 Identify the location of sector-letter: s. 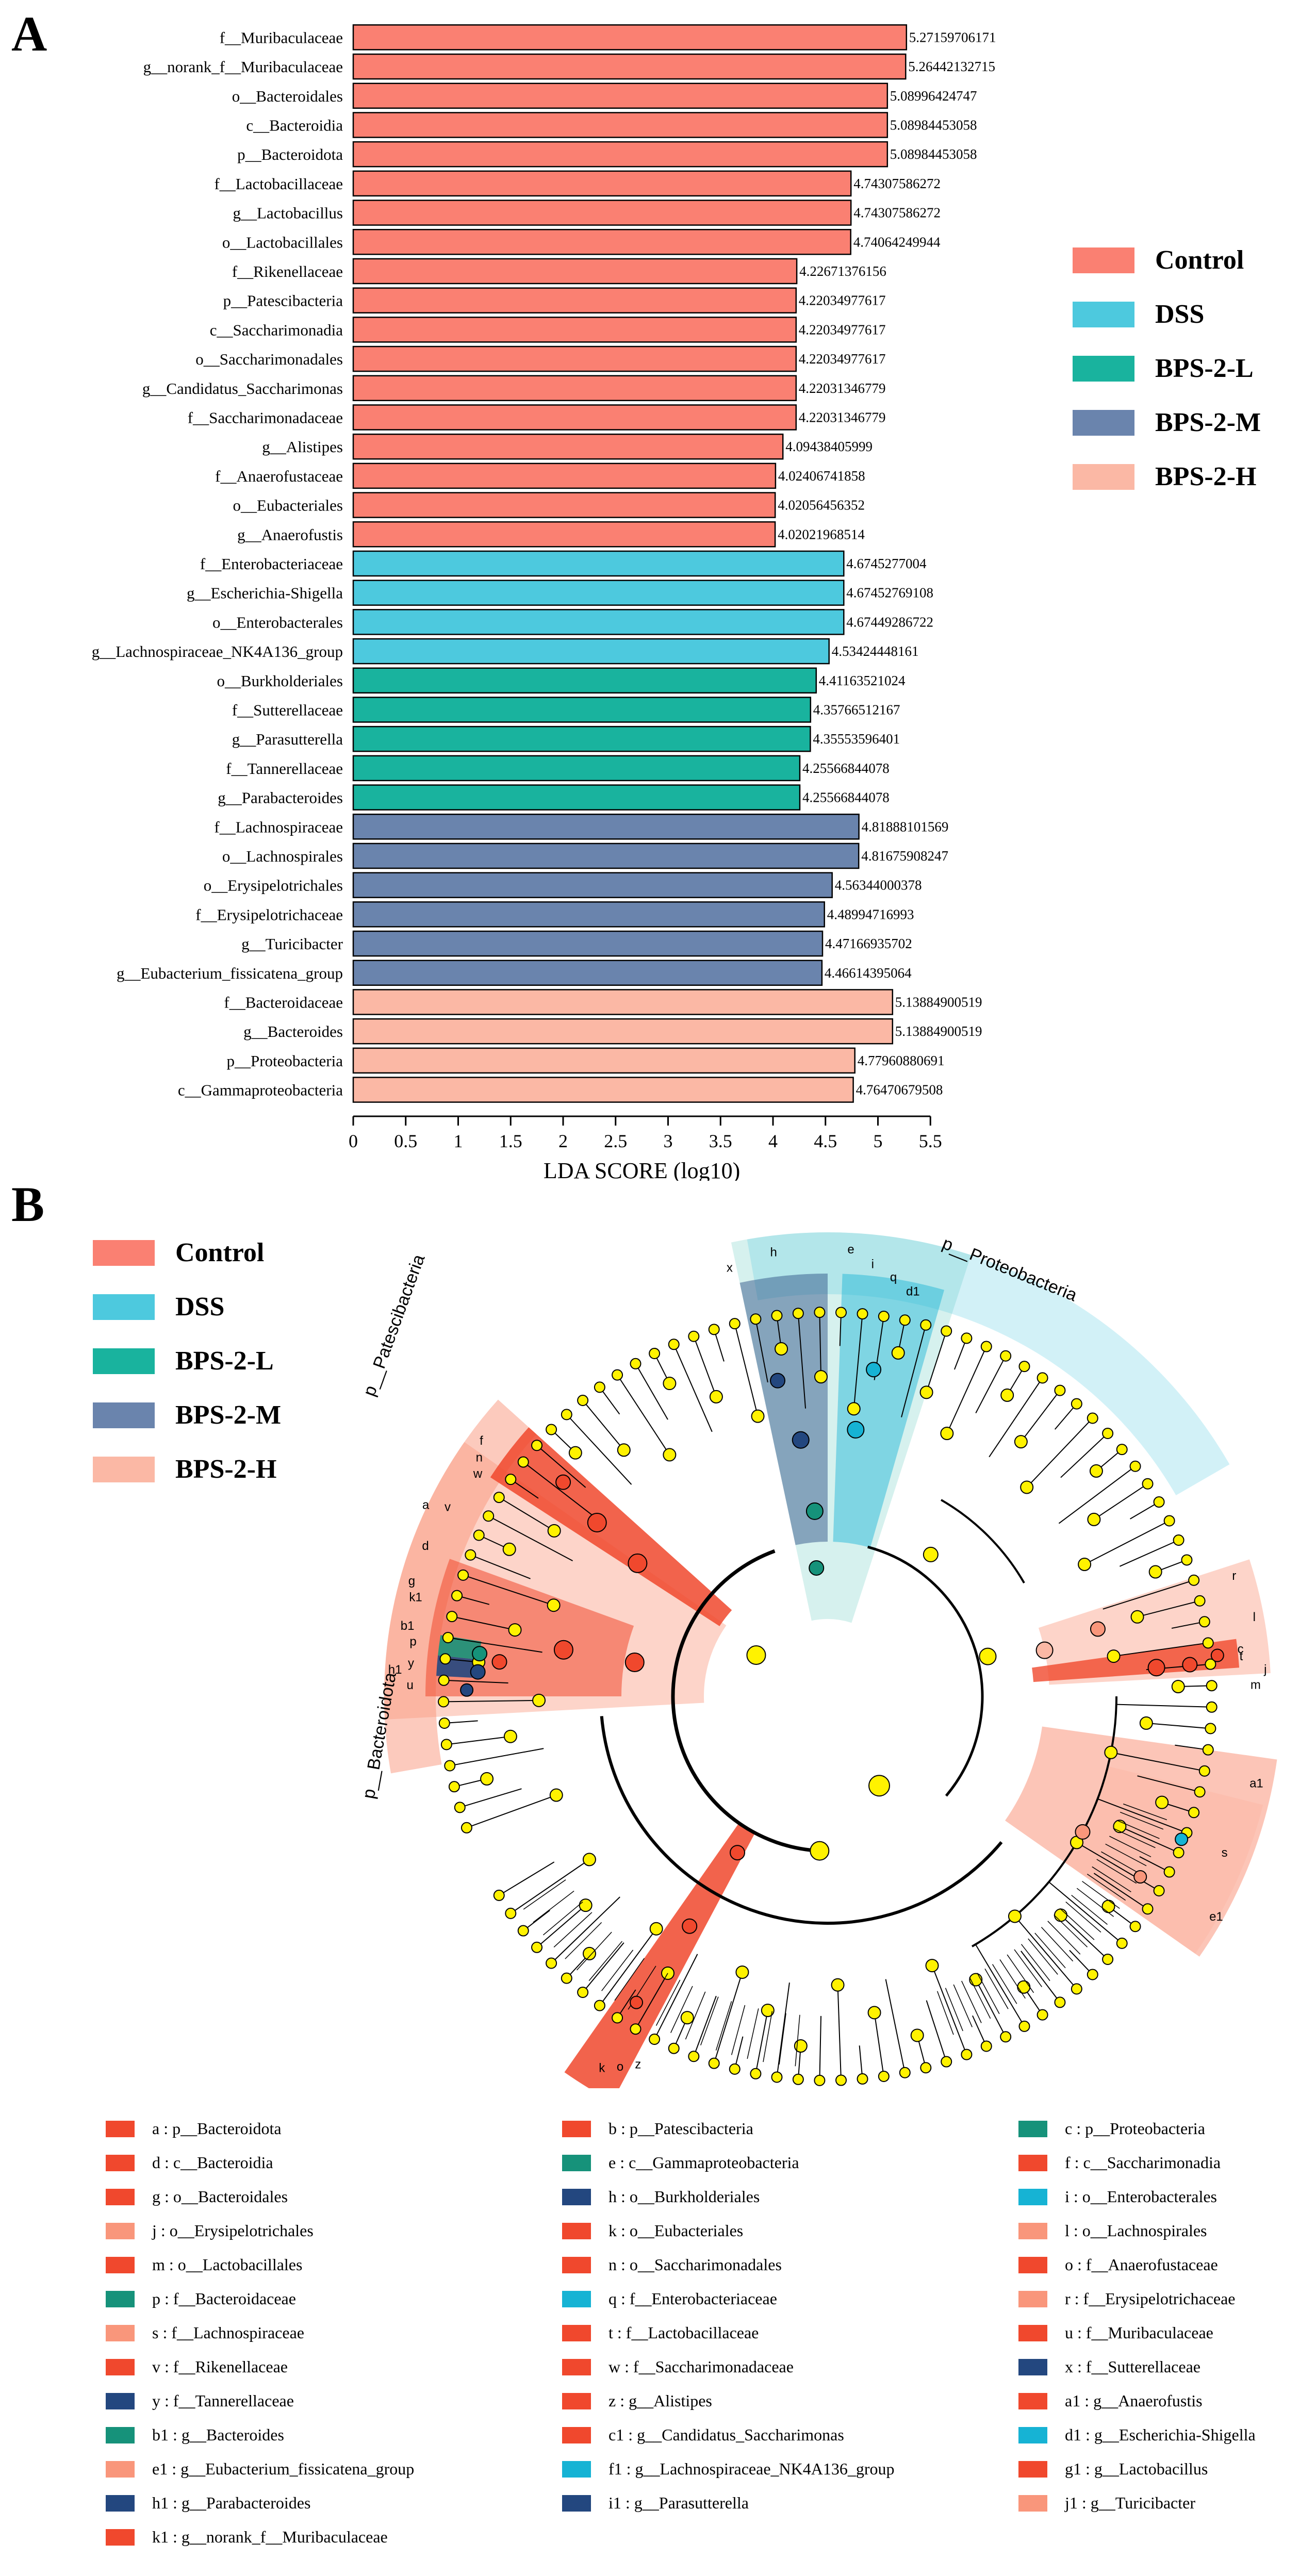
(1225, 1853).